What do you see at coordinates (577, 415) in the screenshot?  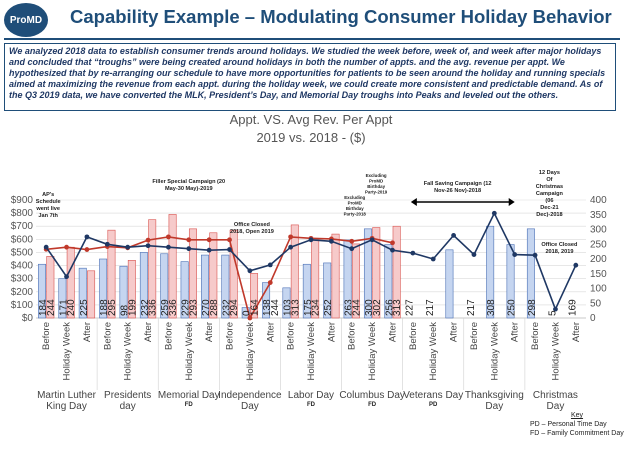 I see `key-title: Key` at bounding box center [577, 415].